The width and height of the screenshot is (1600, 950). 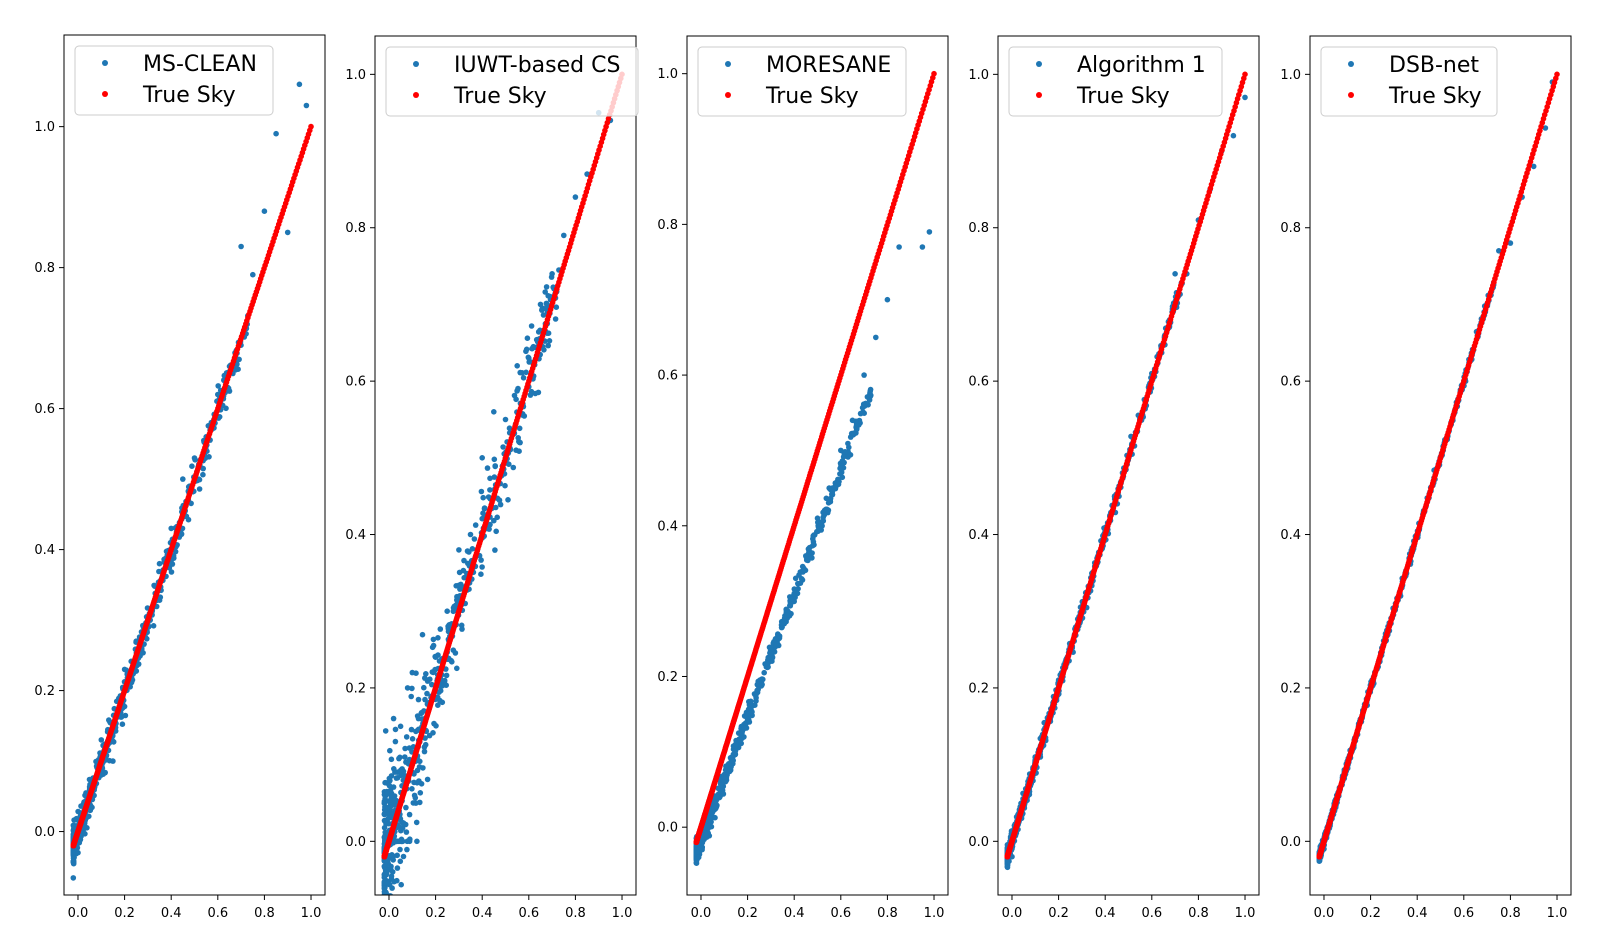 I want to click on legend-label-estimate: MS-CLEAN, so click(x=200, y=64).